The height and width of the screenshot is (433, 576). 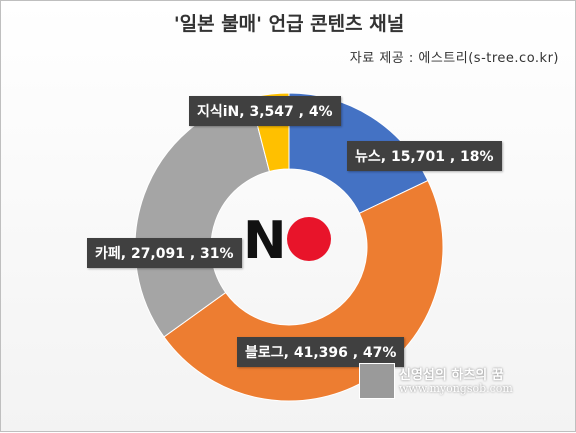 What do you see at coordinates (164, 253) in the screenshot?
I see `data-label-cafe: 카페, 27,091 , 31%` at bounding box center [164, 253].